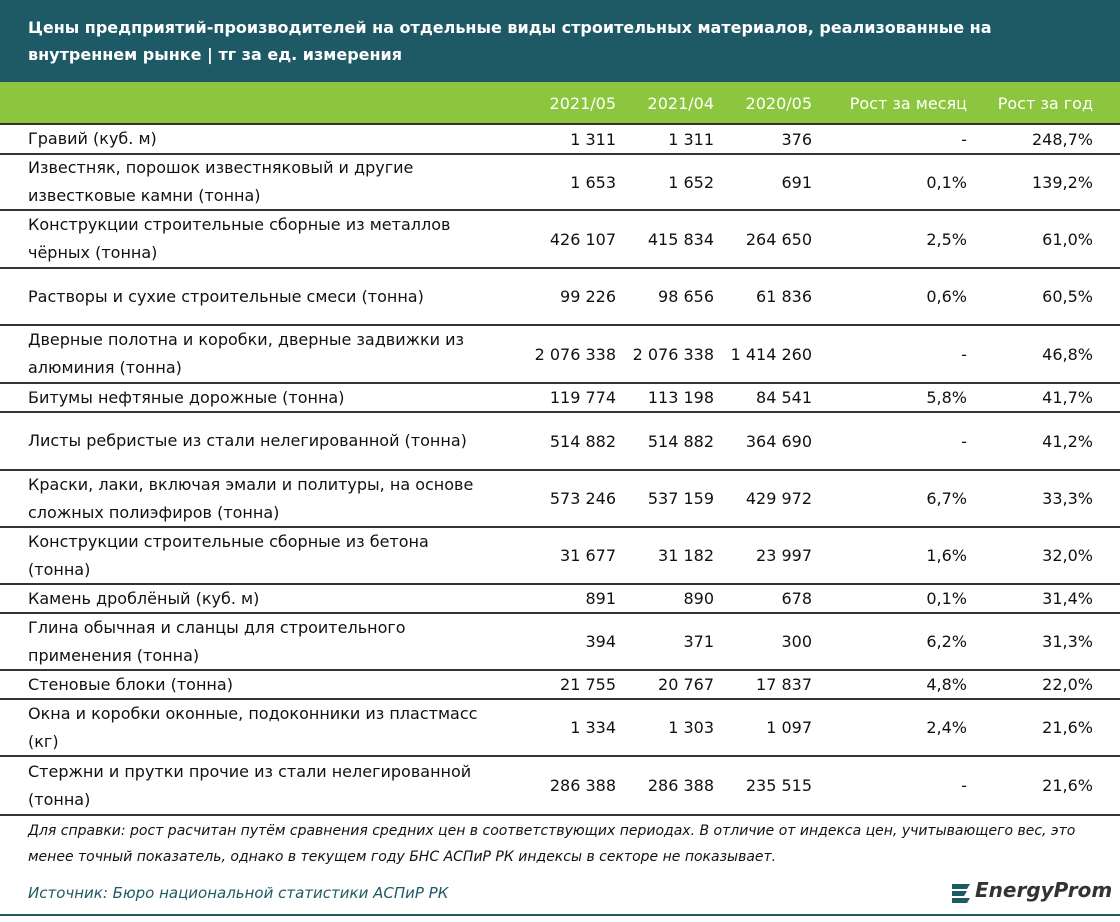  What do you see at coordinates (946, 397) in the screenshot?
I see `value-cell: 5,8%` at bounding box center [946, 397].